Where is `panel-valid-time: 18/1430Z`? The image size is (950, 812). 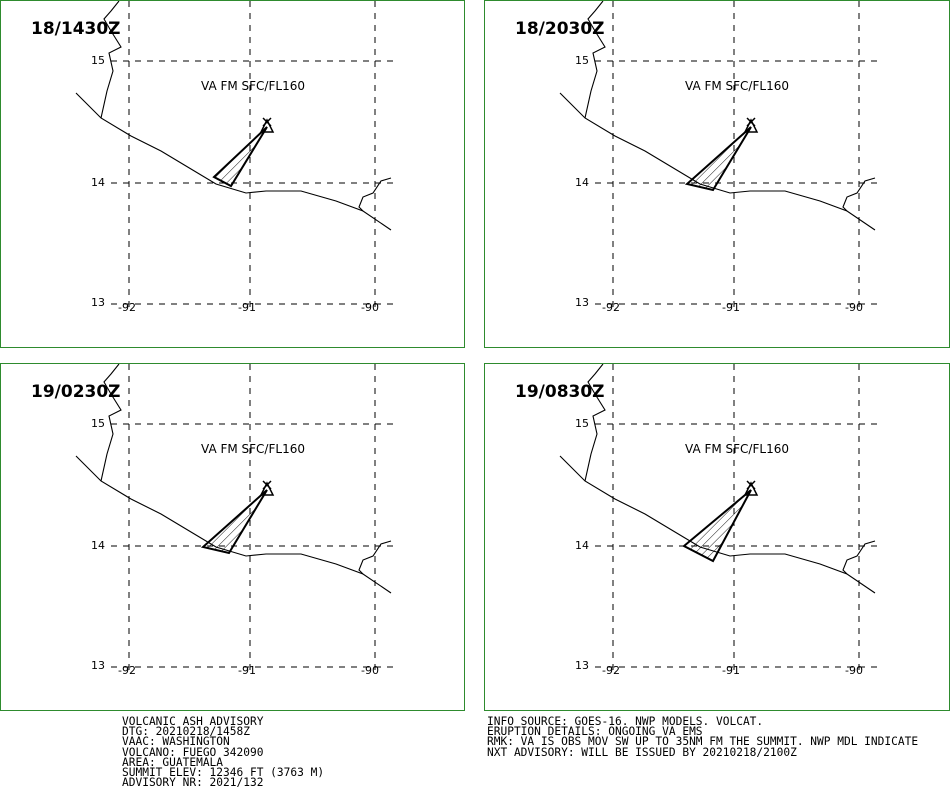 panel-valid-time: 18/1430Z is located at coordinates (76, 29).